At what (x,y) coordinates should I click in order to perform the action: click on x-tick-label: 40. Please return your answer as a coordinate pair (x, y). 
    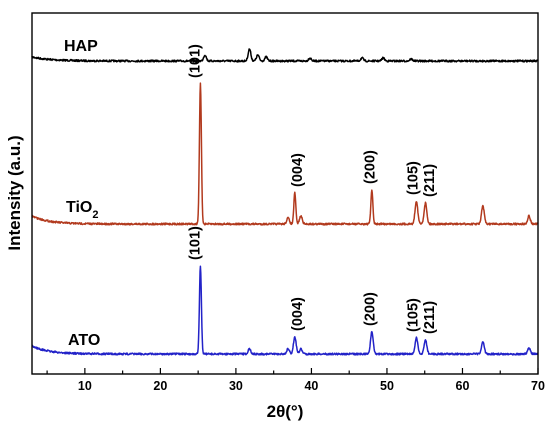
    Looking at the image, I should click on (311, 386).